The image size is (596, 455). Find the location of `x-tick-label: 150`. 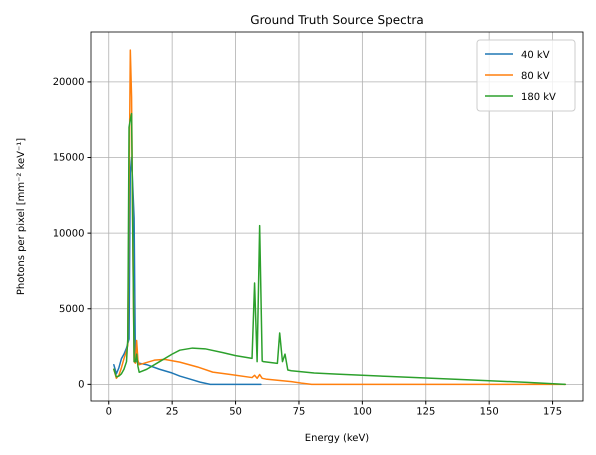

x-tick-label: 150 is located at coordinates (489, 412).